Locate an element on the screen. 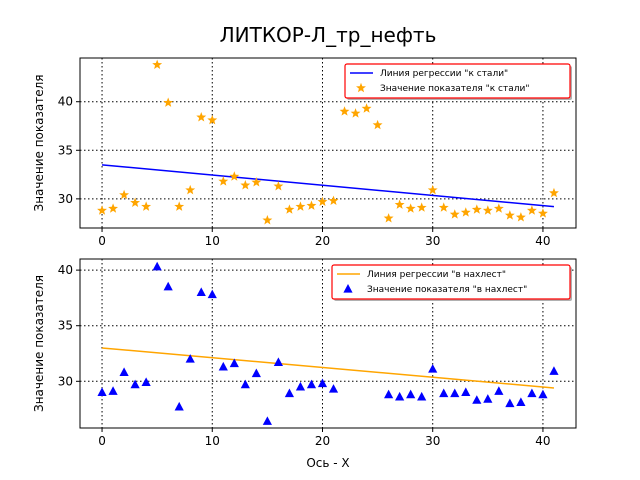 The image size is (640, 480). x-tick-label: 10 is located at coordinates (212, 441).